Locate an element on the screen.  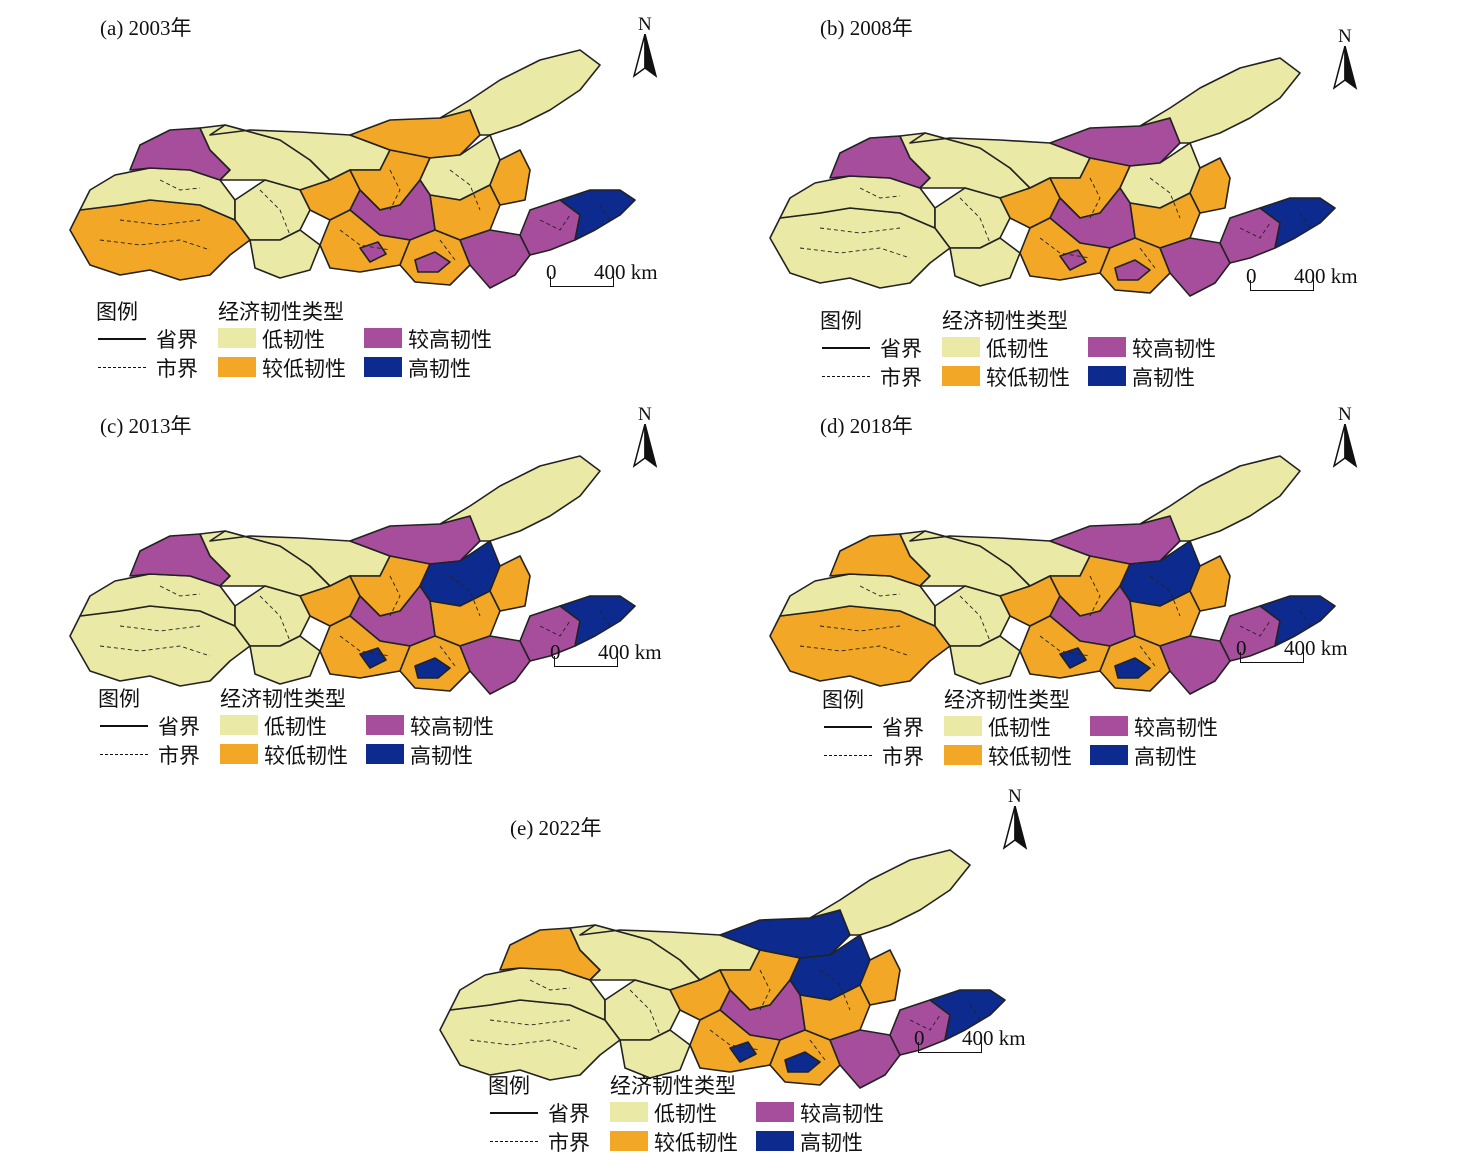
north-arrow-icon: N is located at coordinates (1015, 819).